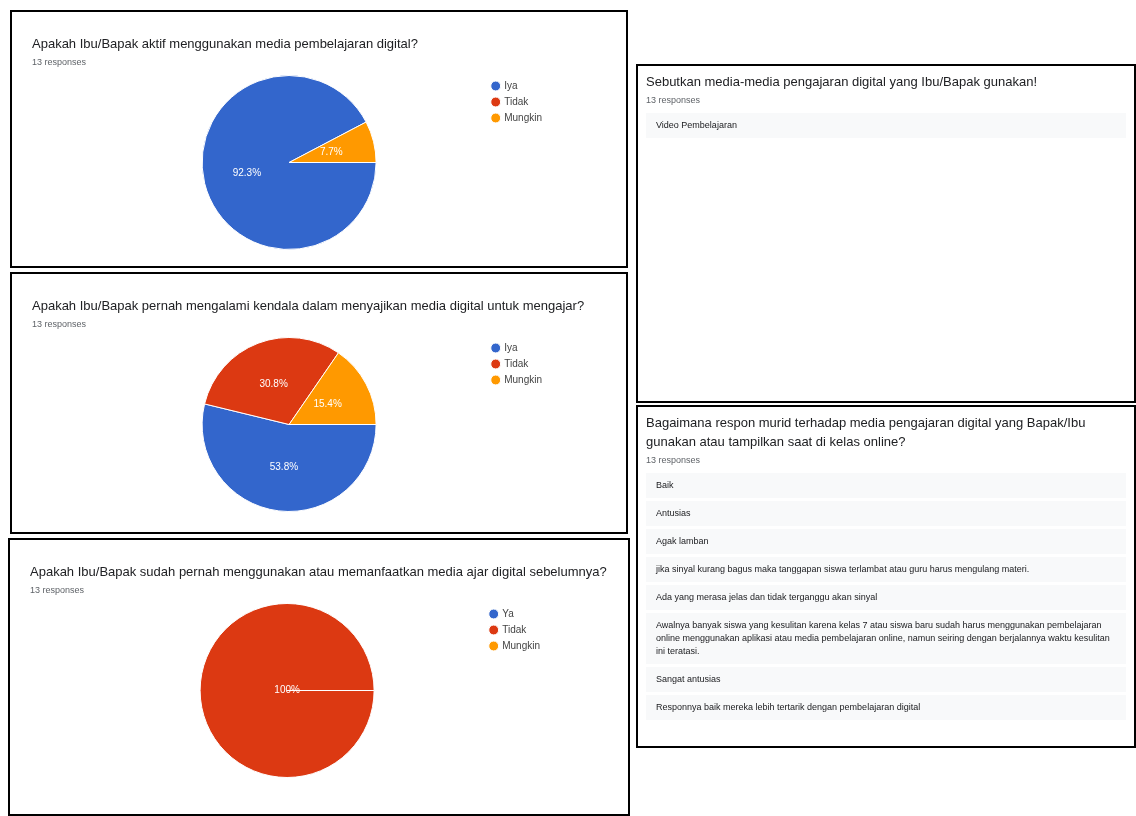 This screenshot has height=816, width=1136. Describe the element at coordinates (287, 690) in the screenshot. I see `data-label: 100%` at that location.